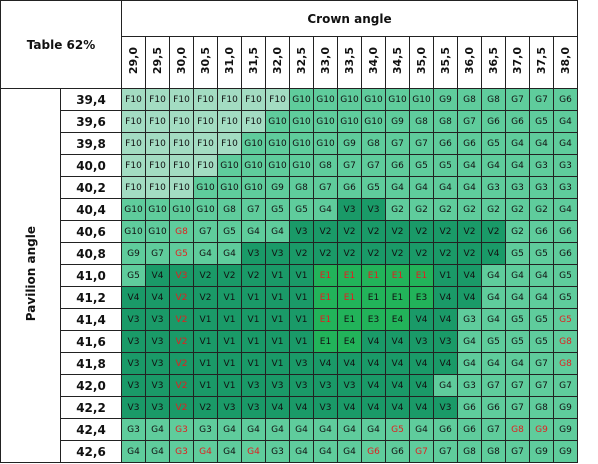 This screenshot has width=598, height=464. I want to click on row-label: 42,0, so click(91, 385).